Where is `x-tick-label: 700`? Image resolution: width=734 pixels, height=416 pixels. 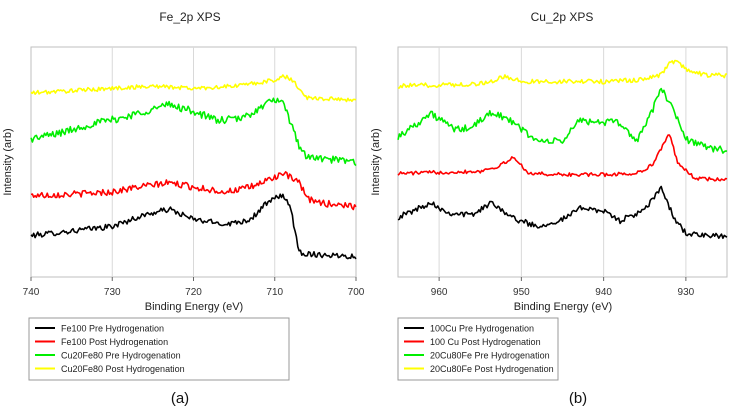 x-tick-label: 700 is located at coordinates (356, 292).